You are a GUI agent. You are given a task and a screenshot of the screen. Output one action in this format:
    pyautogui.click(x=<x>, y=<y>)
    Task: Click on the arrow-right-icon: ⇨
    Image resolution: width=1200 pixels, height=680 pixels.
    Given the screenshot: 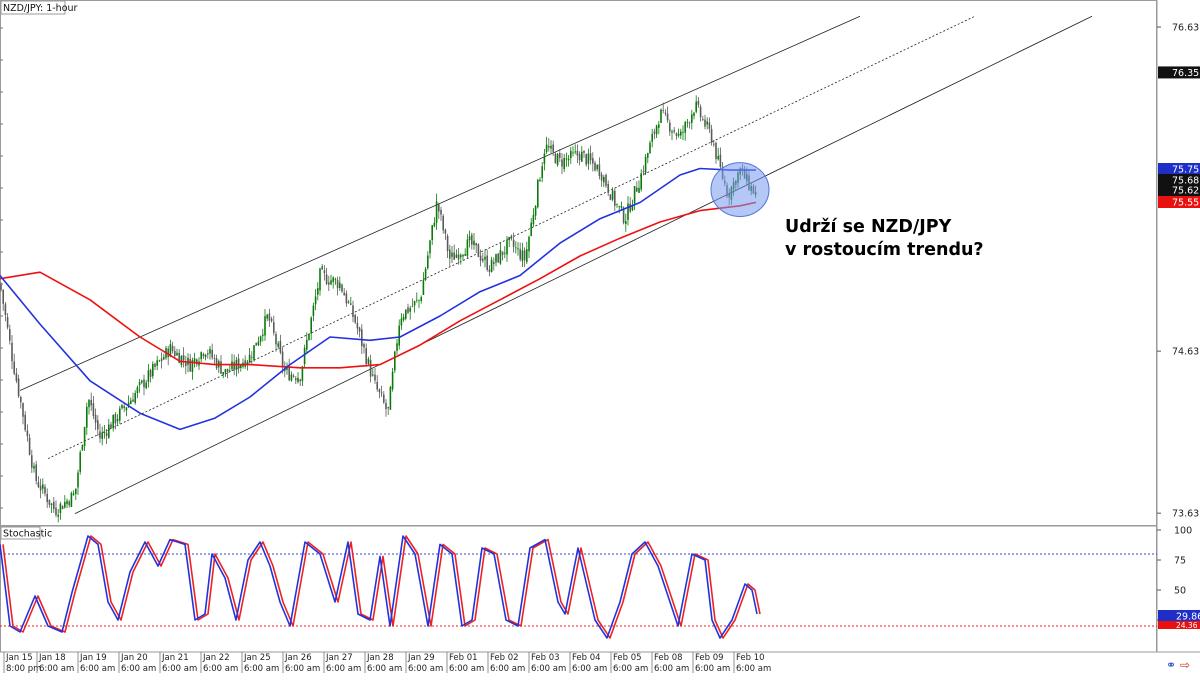 What is the action you would take?
    pyautogui.click(x=1184, y=665)
    